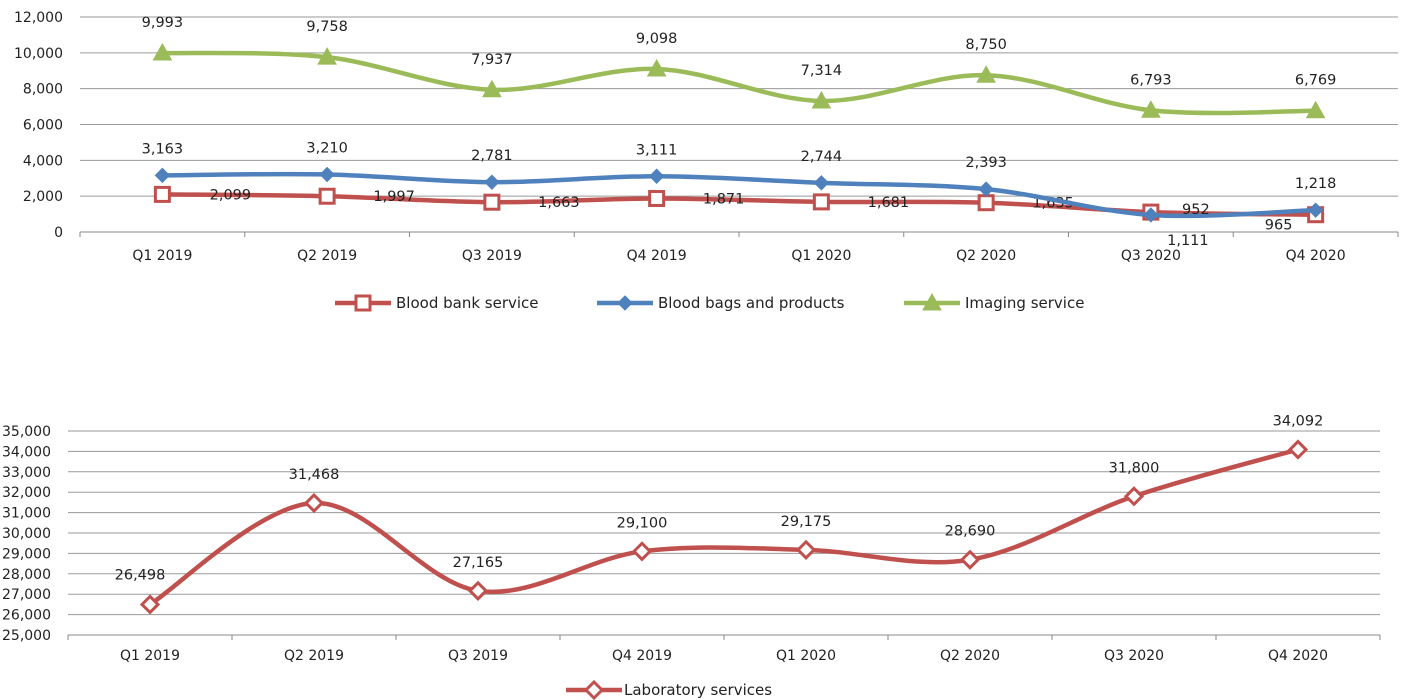 The width and height of the screenshot is (1423, 700). Describe the element at coordinates (231, 195) in the screenshot. I see `data-label: 2,099` at that location.